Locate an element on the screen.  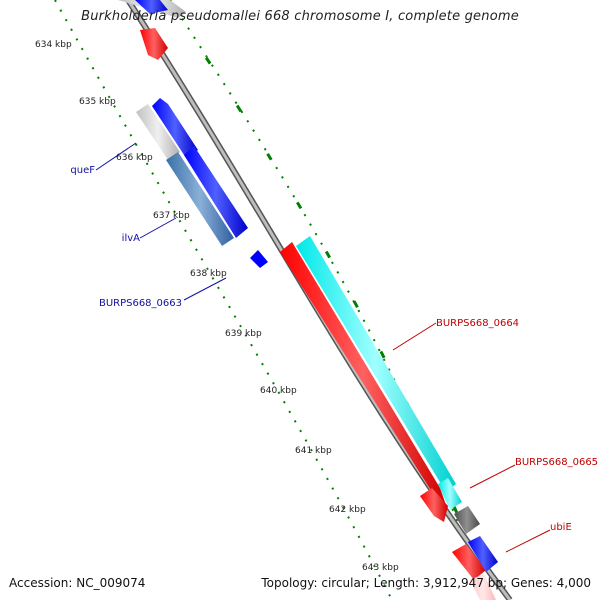
tick-label: 639 kbp is located at coordinates (243, 334).